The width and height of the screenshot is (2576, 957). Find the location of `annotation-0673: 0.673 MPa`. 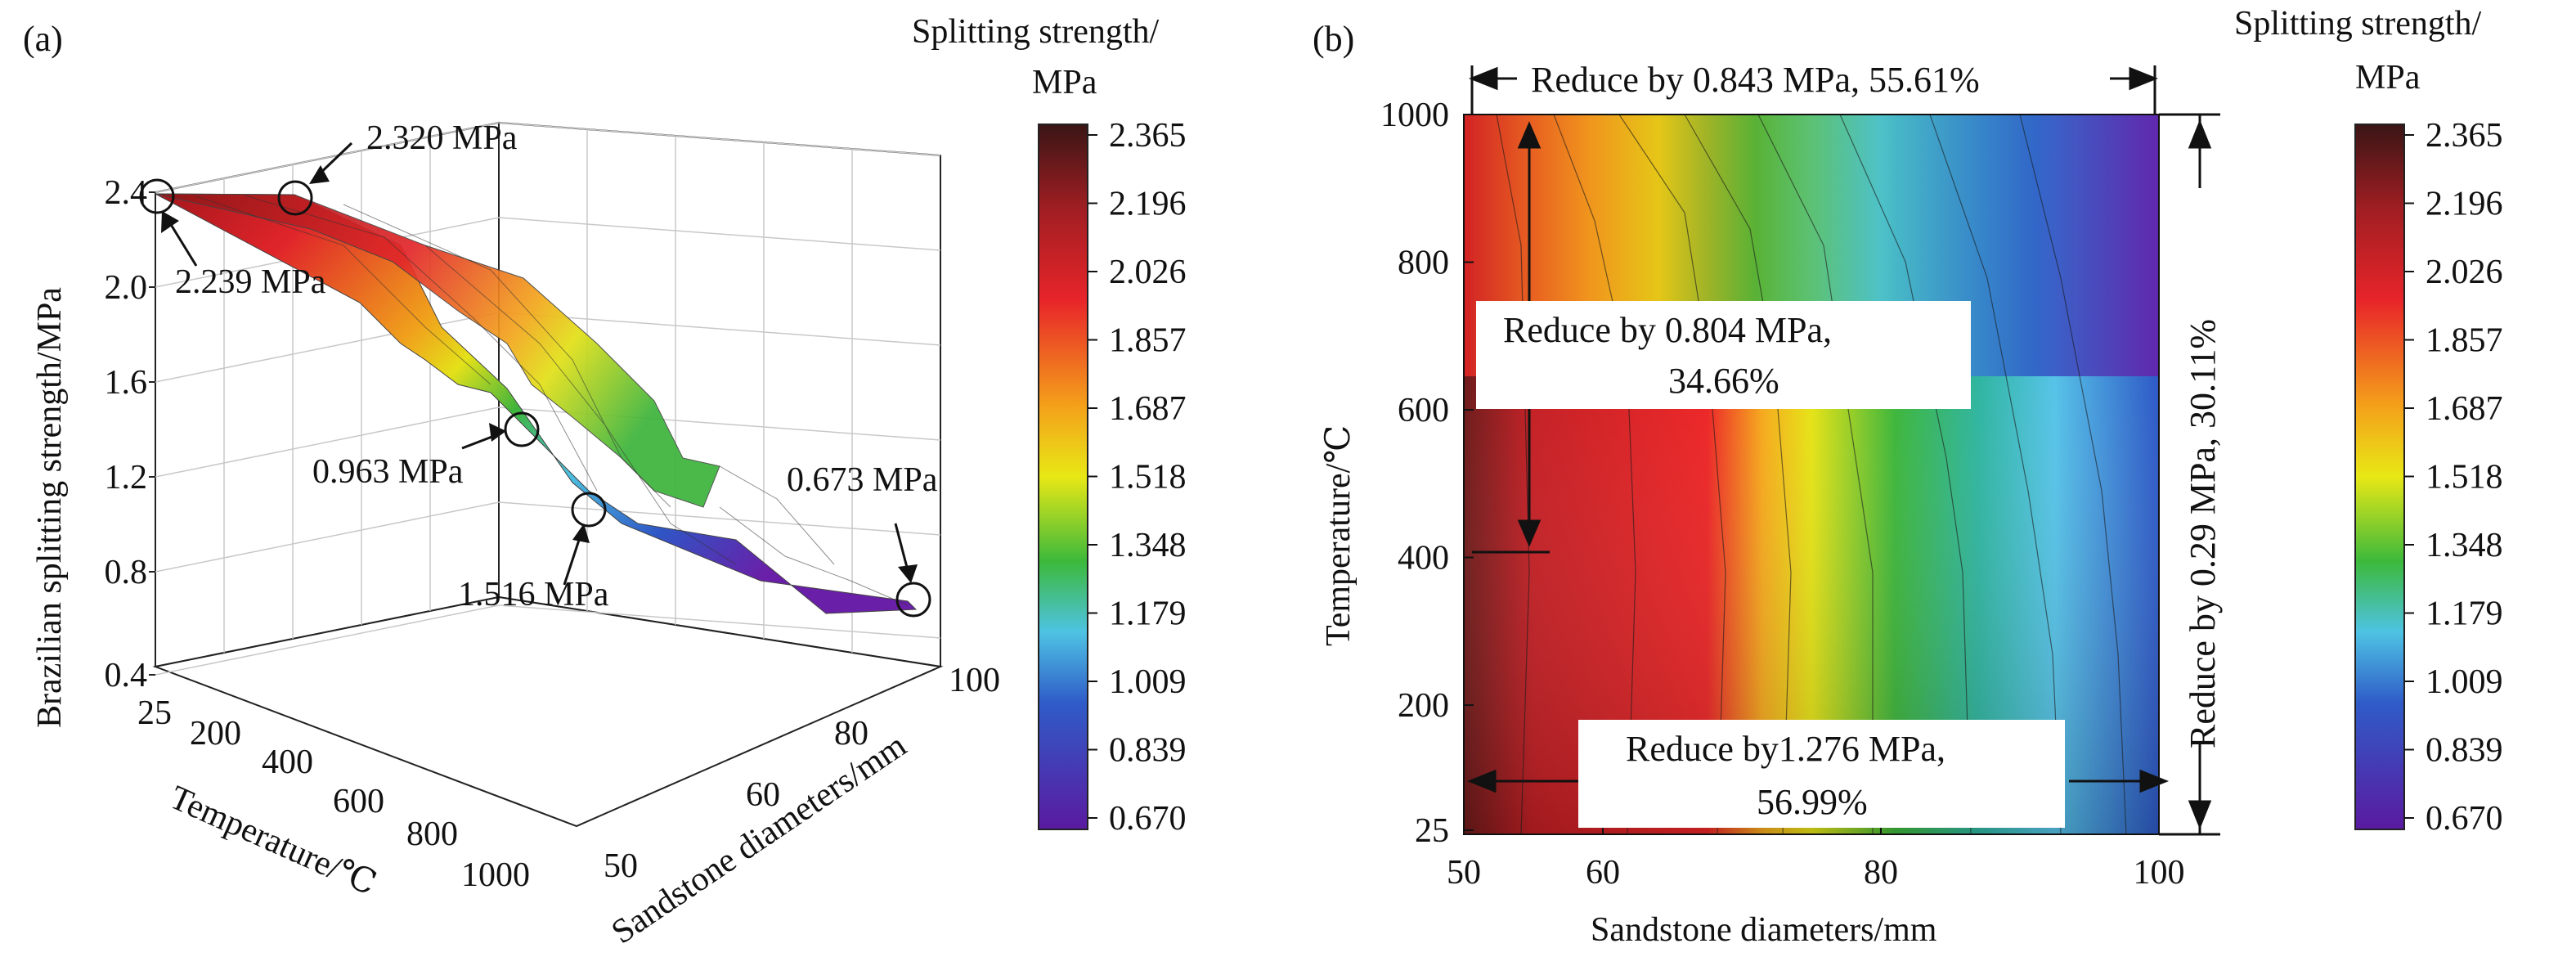

annotation-0673: 0.673 MPa is located at coordinates (862, 480).